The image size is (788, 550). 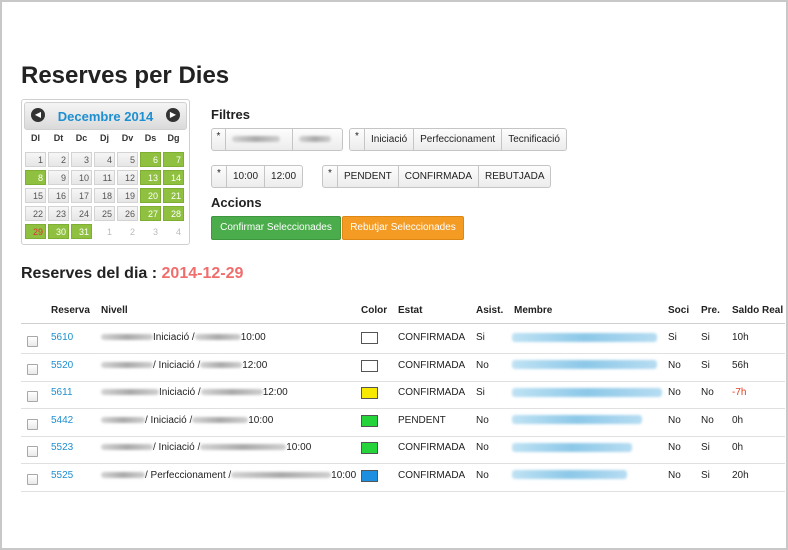 What do you see at coordinates (127, 177) in the screenshot?
I see `calendar-day: 12` at bounding box center [127, 177].